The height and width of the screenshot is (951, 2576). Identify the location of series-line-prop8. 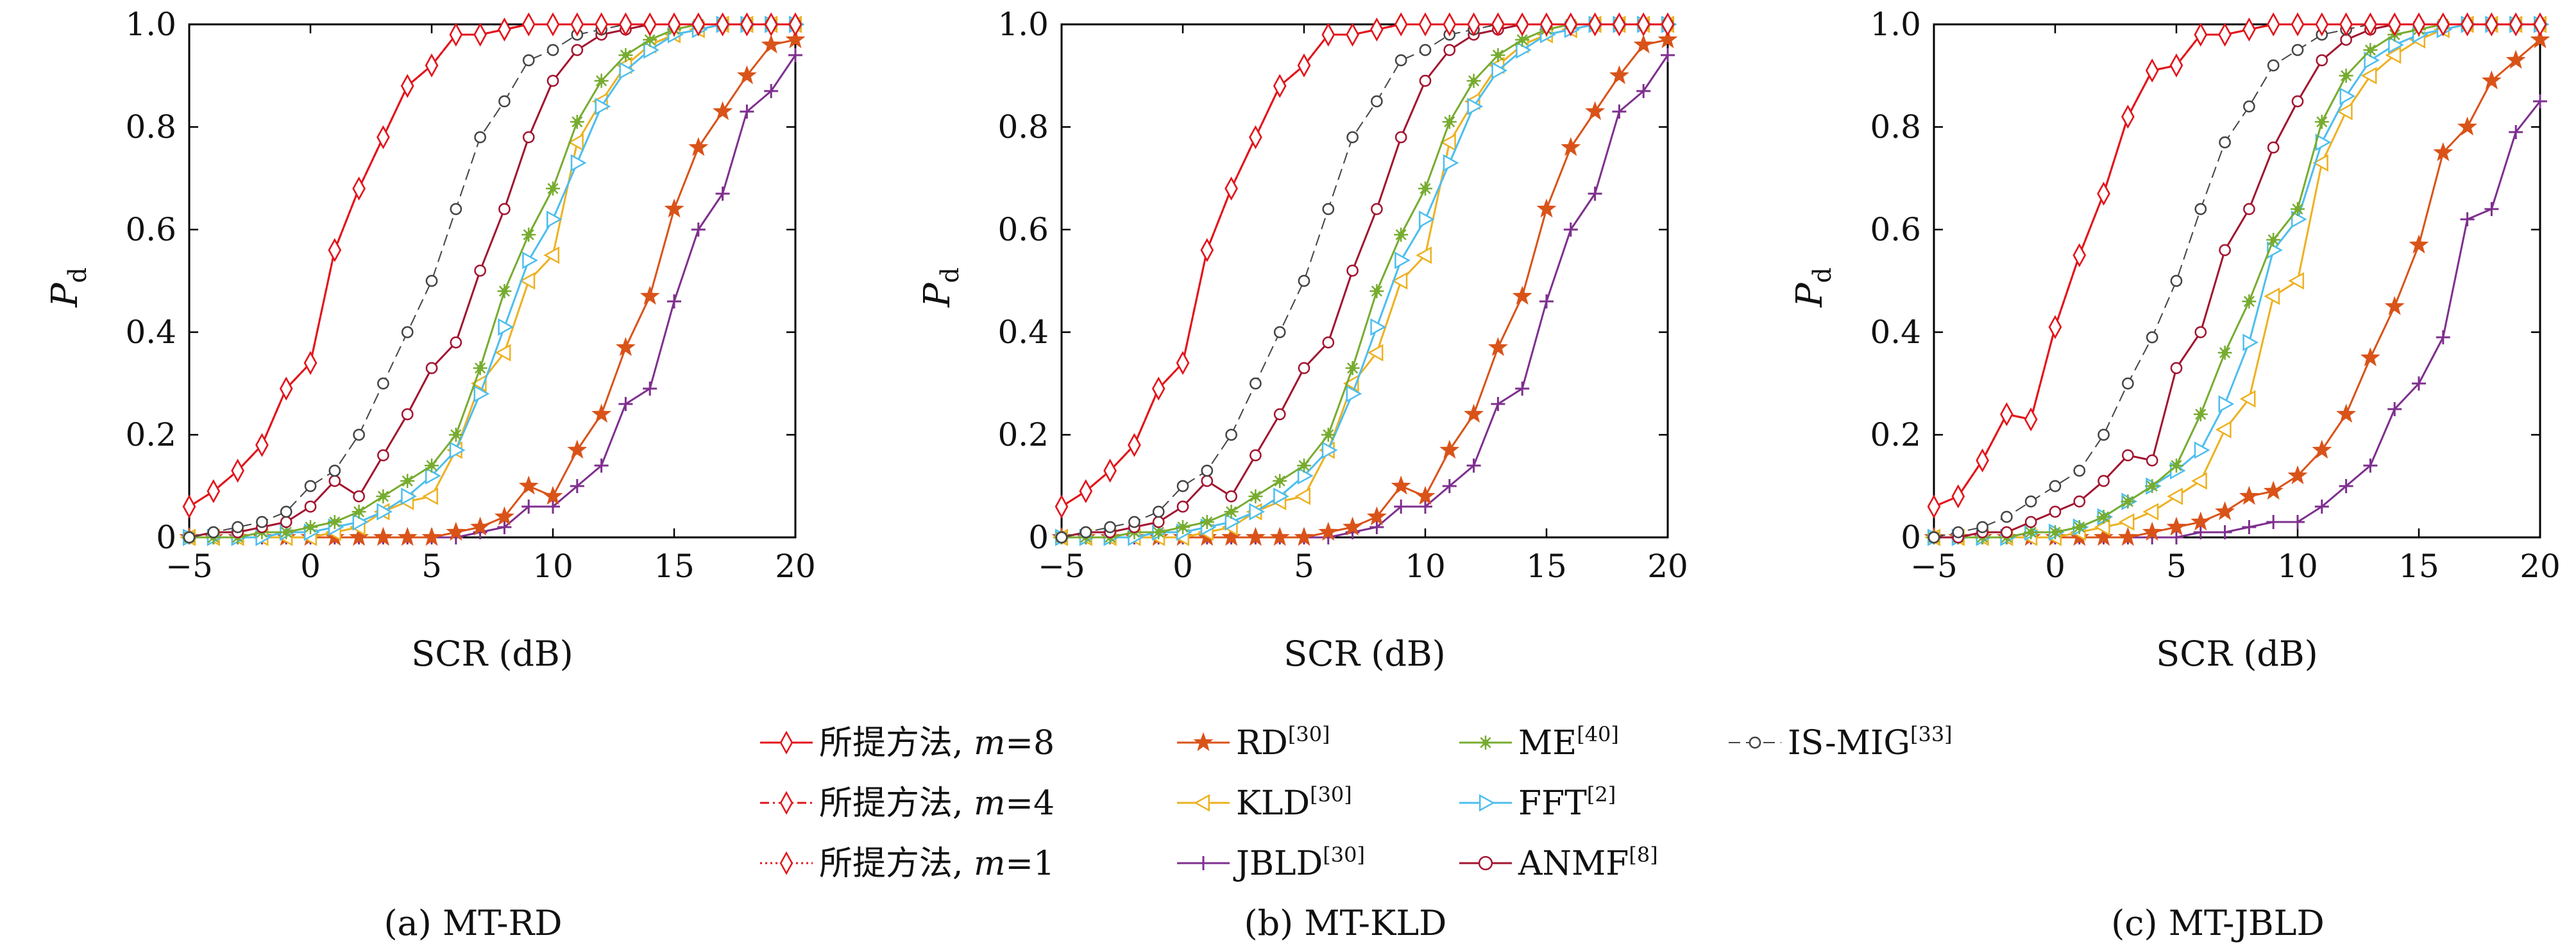
(1364, 265).